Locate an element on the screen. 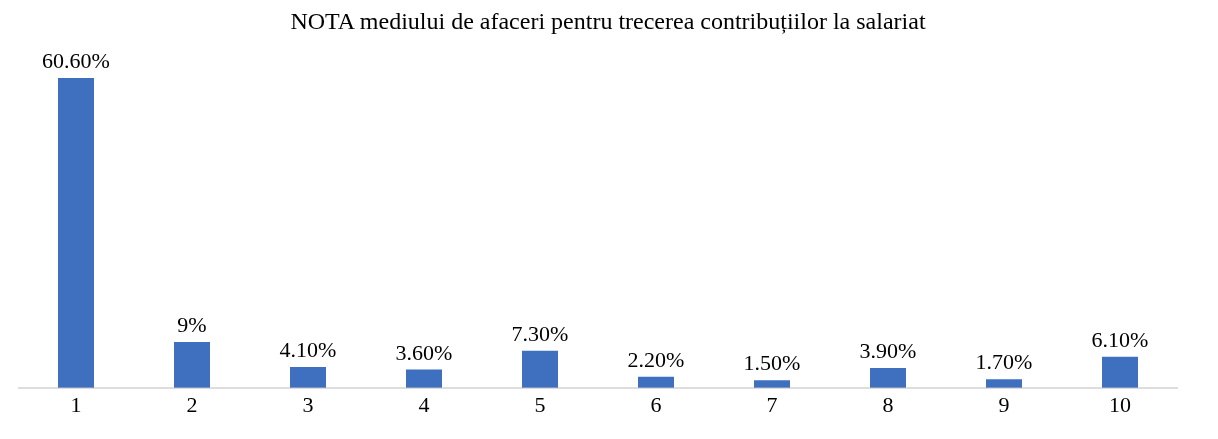 The height and width of the screenshot is (439, 1218). data-label: 9% is located at coordinates (192, 324).